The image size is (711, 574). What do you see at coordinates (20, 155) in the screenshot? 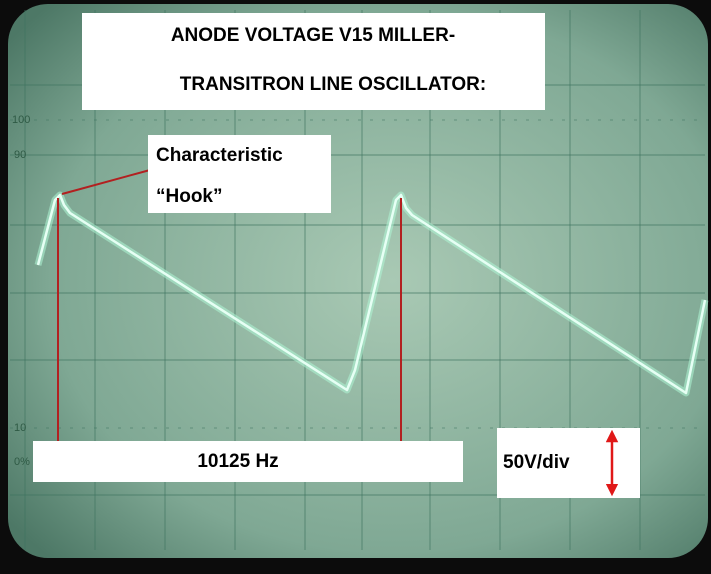
I see `graticule-label: 90` at bounding box center [20, 155].